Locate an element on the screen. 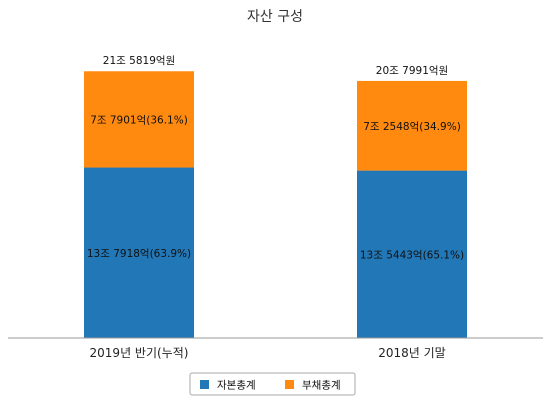 This screenshot has height=401, width=550. data-label-equity-2: 13조 5443억(65.1%) is located at coordinates (412, 255).